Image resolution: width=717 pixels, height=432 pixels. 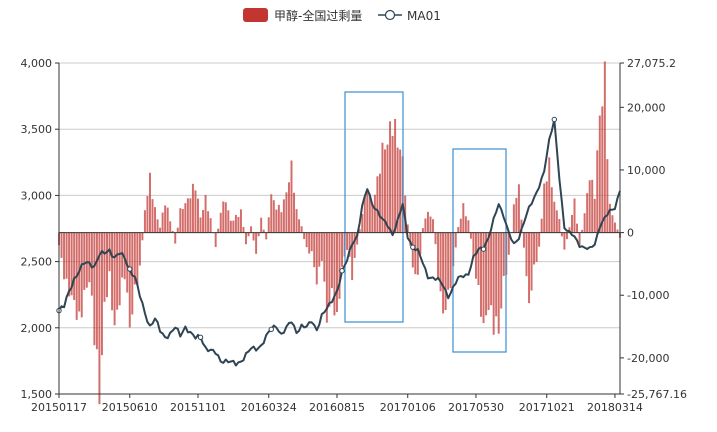 What do you see at coordinates (255, 15) in the screenshot?
I see `legend-swatch-bar` at bounding box center [255, 15].